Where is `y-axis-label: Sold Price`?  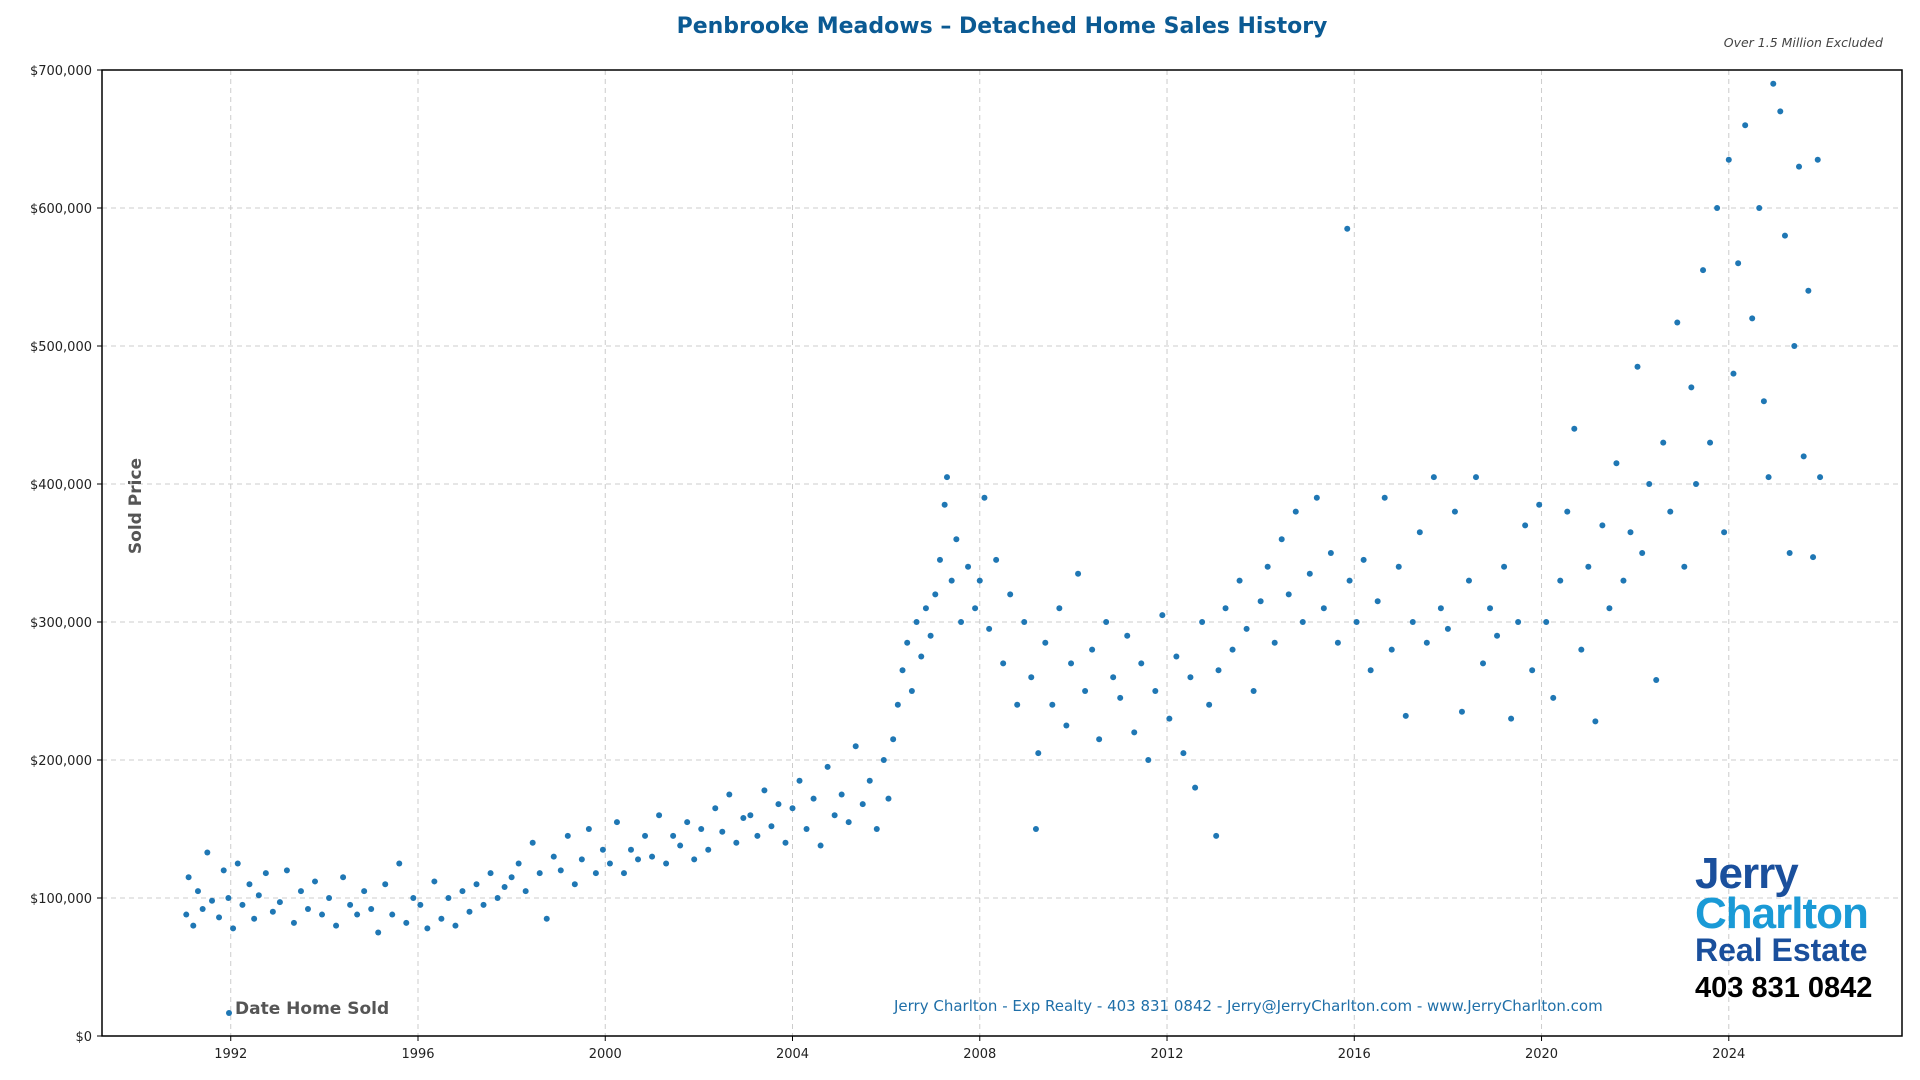
y-axis-label: Sold Price is located at coordinates (136, 506).